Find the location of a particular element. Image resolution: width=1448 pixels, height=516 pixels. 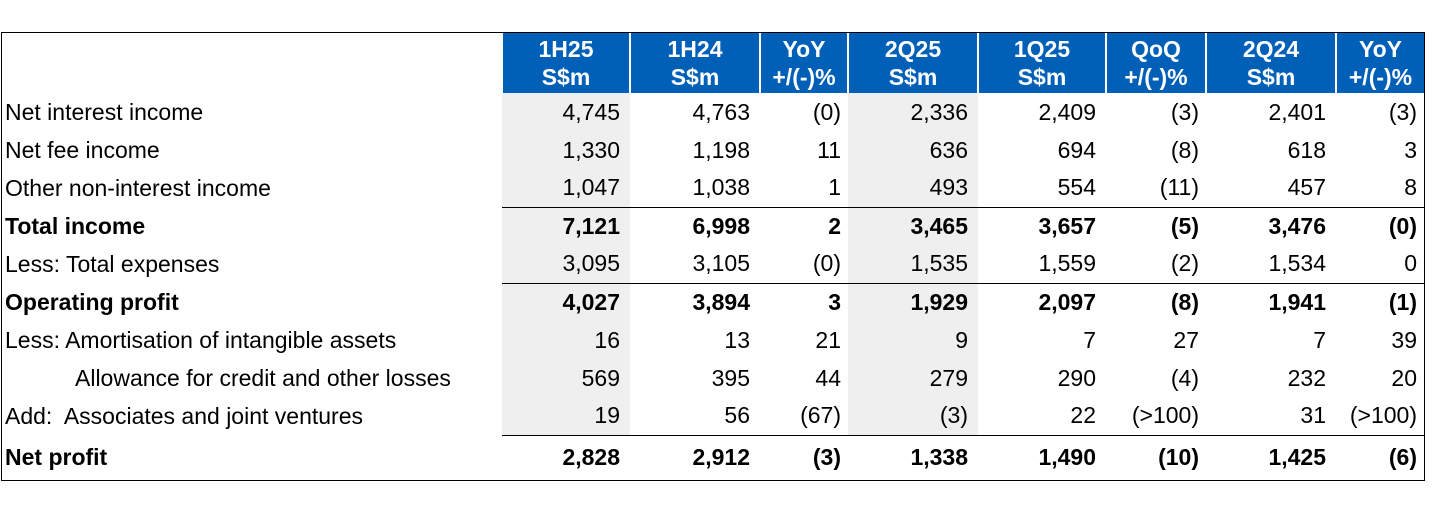

cell-1h24: 6,998 is located at coordinates (695, 225).